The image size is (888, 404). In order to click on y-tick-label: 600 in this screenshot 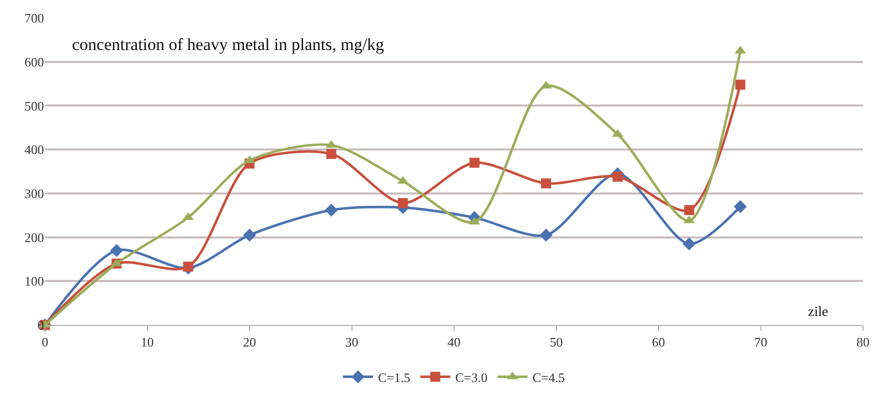, I will do `click(34, 62)`.